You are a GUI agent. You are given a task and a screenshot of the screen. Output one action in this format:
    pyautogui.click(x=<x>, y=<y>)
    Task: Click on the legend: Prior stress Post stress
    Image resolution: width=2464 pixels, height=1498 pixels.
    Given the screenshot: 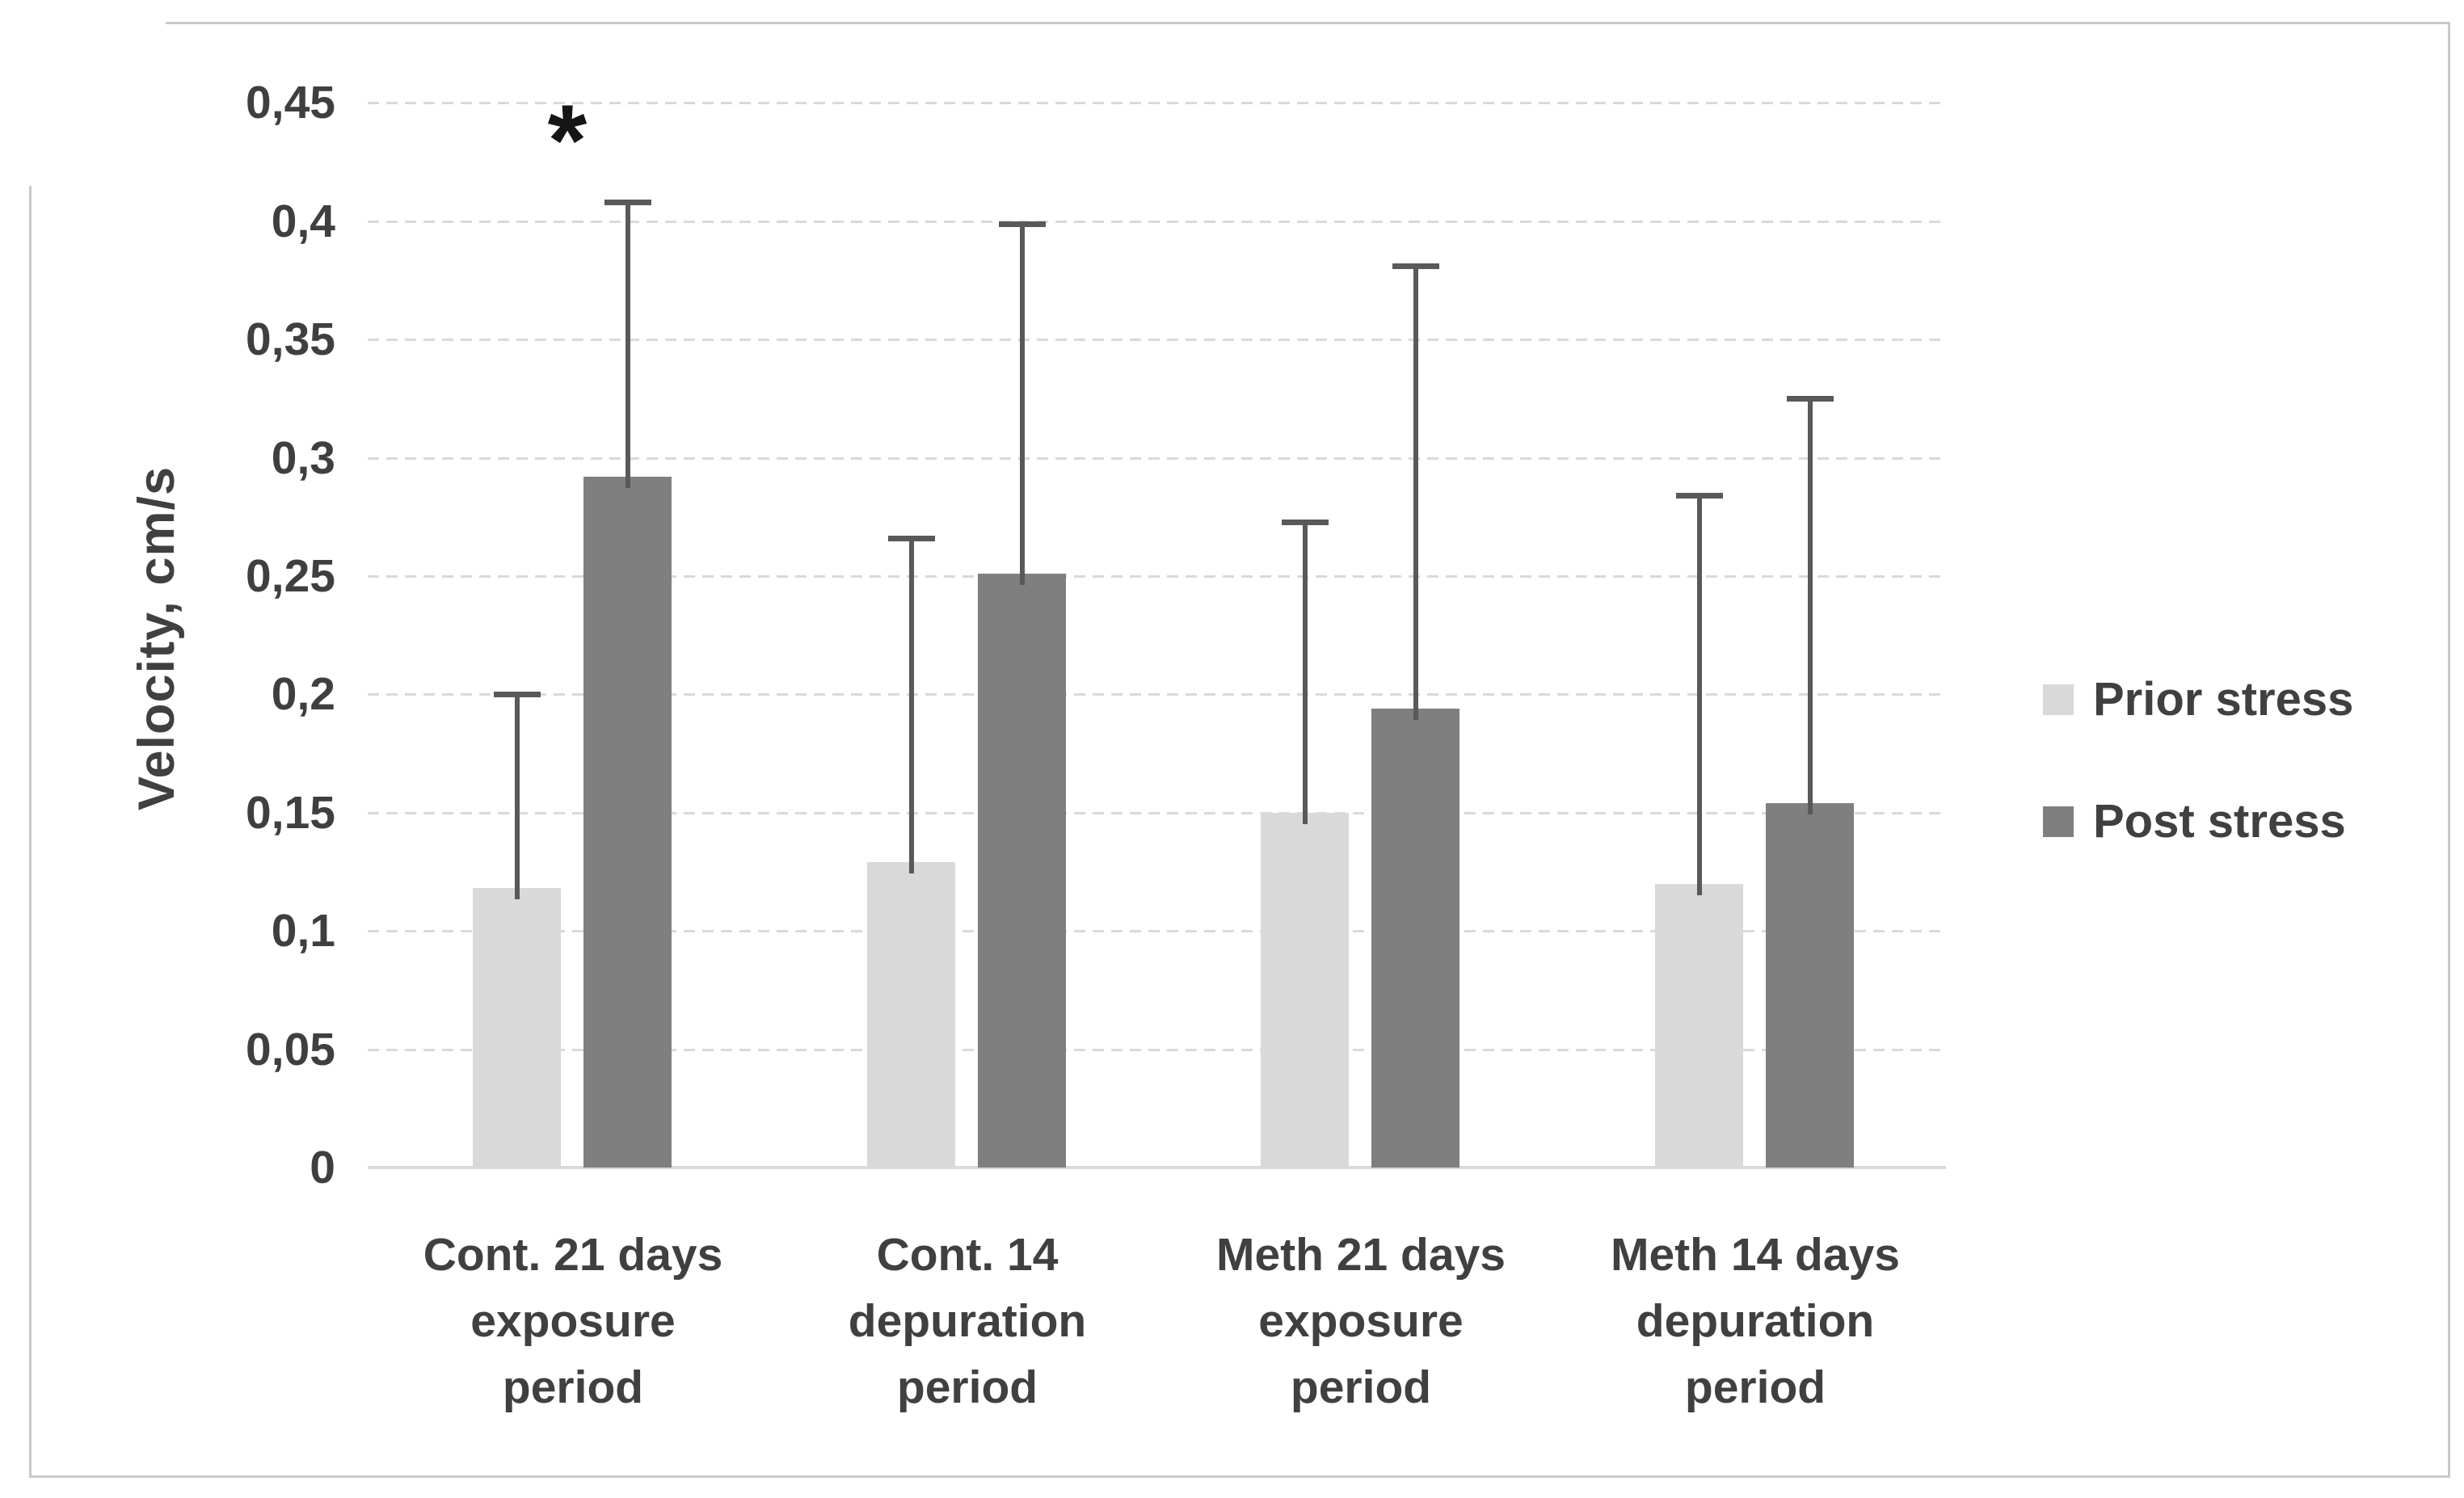 What is the action you would take?
    pyautogui.click(x=2198, y=794)
    